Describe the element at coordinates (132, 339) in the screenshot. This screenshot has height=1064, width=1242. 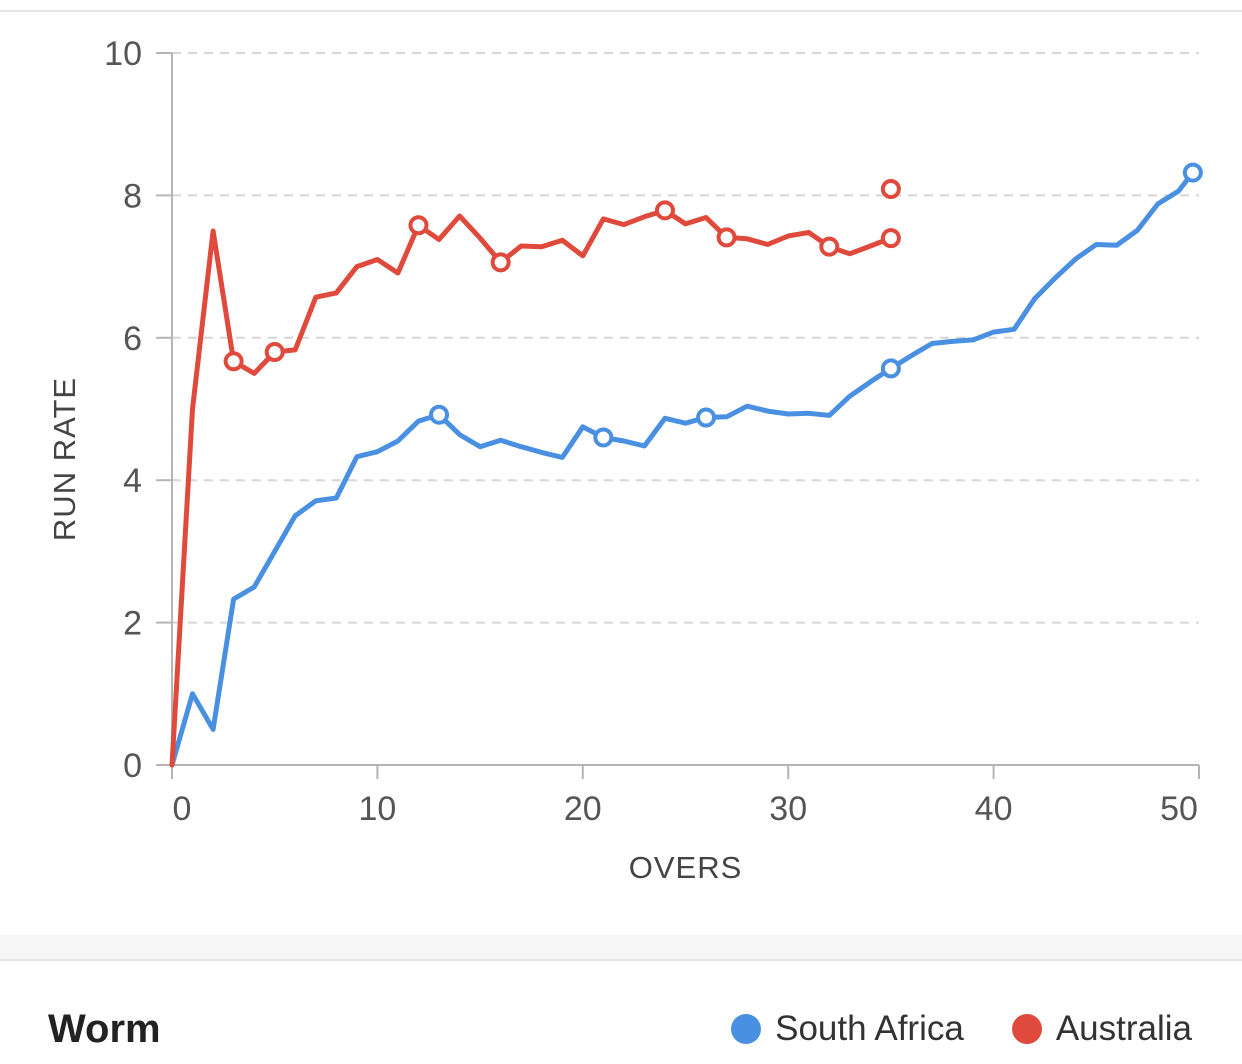
I see `y-tick-label: 6` at that location.